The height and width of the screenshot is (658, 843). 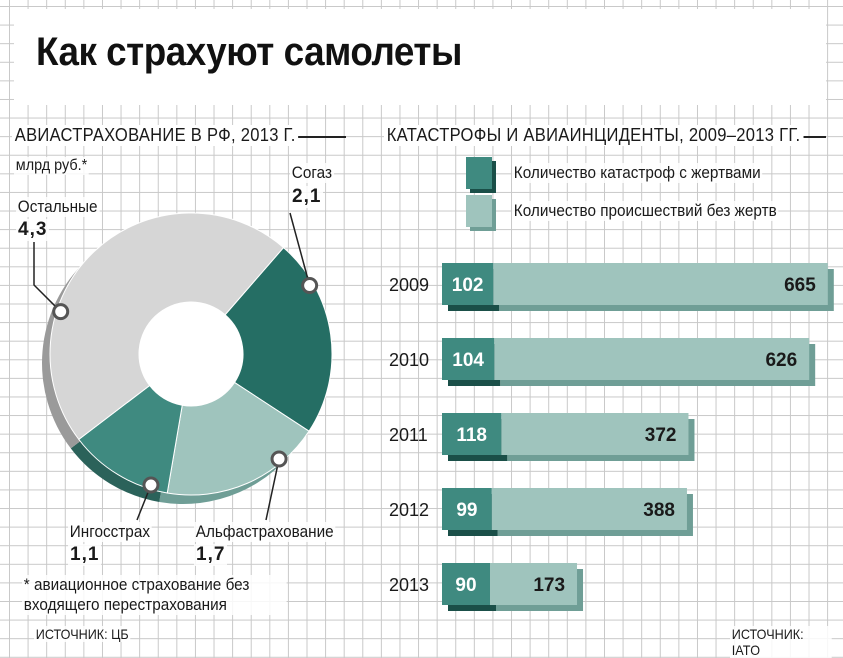 I want to click on bar-value-fatal-2013: 90, so click(x=465, y=585).